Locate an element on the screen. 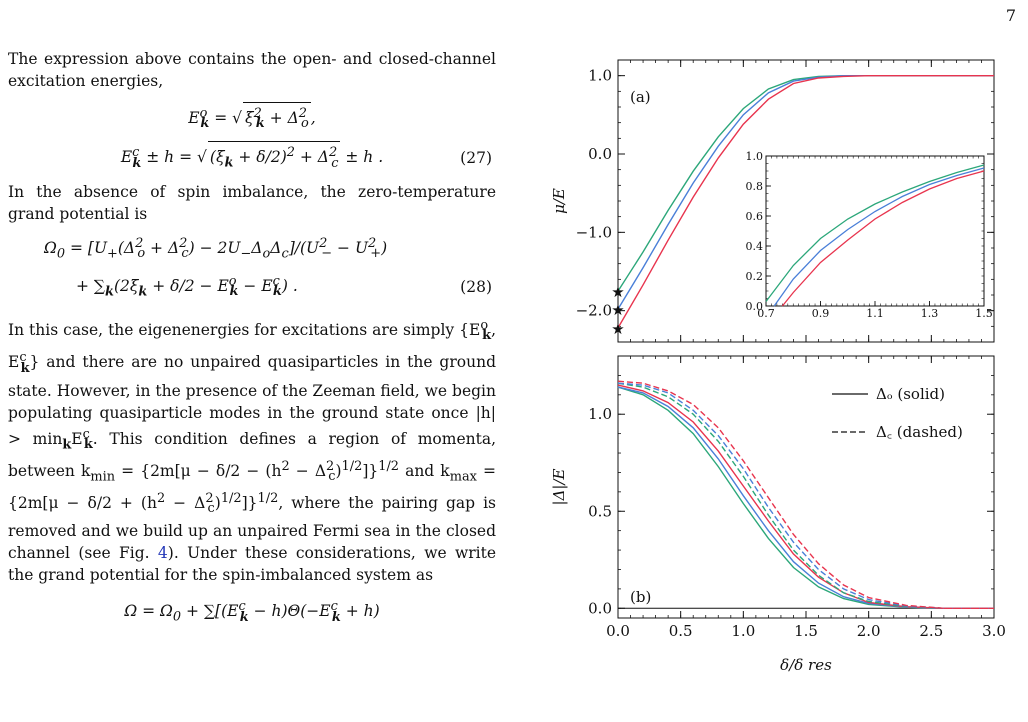 This screenshot has width=1028, height=722. panel-b-series-red-solid is located at coordinates (805, 496).